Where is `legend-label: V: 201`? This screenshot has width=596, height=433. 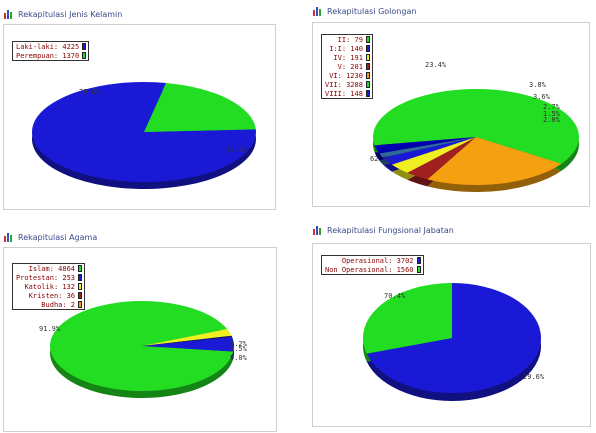 legend-label: V: 201 is located at coordinates (350, 66).